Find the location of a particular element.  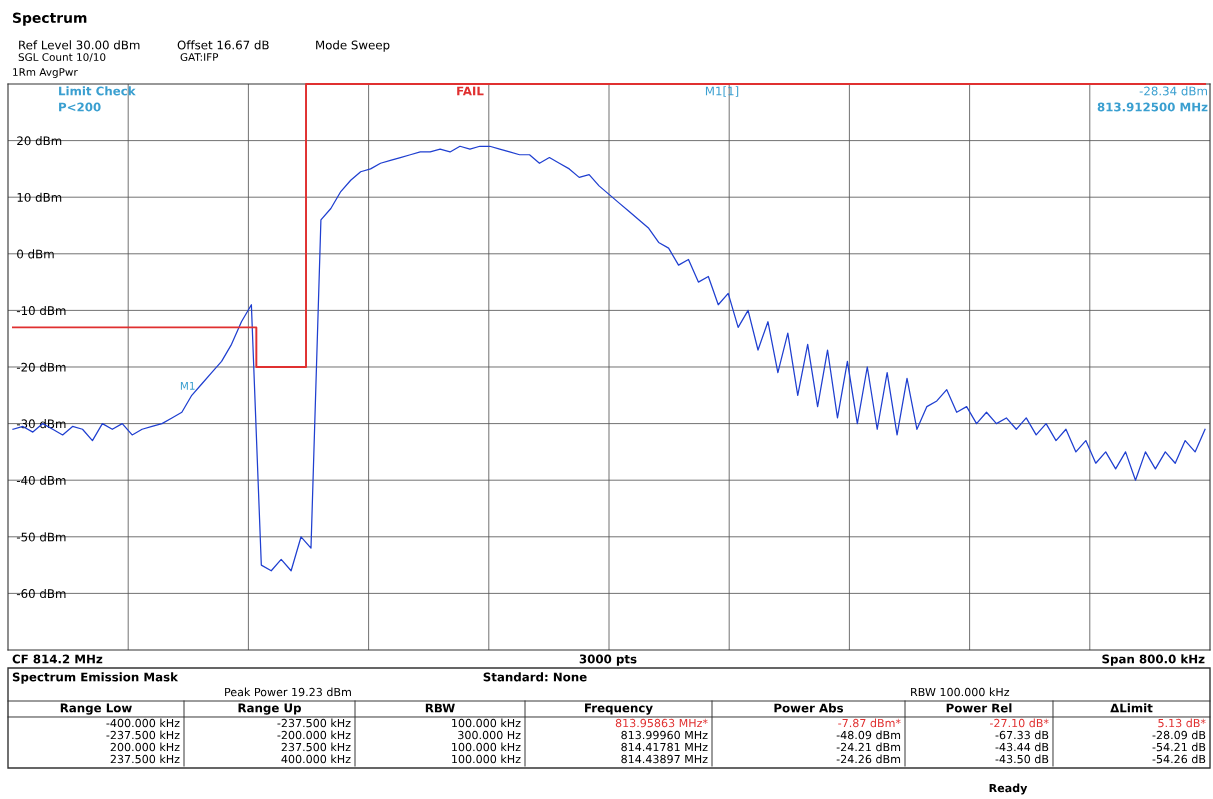

annotation: -28.34 dBm is located at coordinates (1173, 91).